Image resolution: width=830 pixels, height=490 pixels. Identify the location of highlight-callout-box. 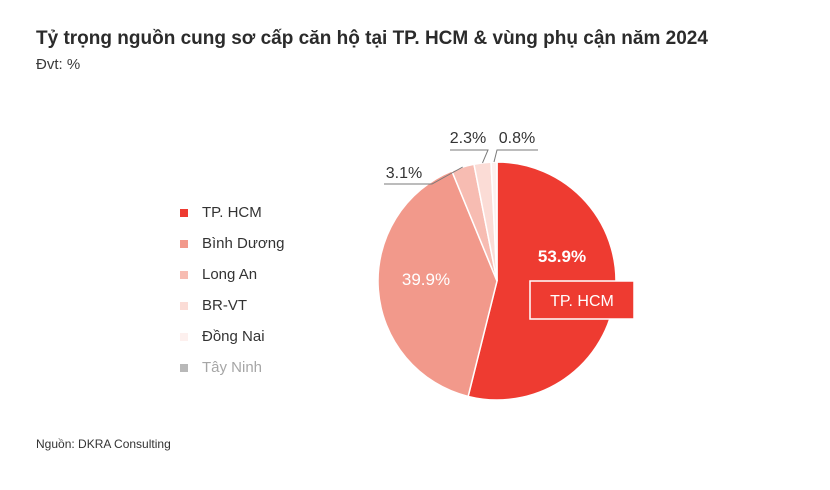
(582, 300).